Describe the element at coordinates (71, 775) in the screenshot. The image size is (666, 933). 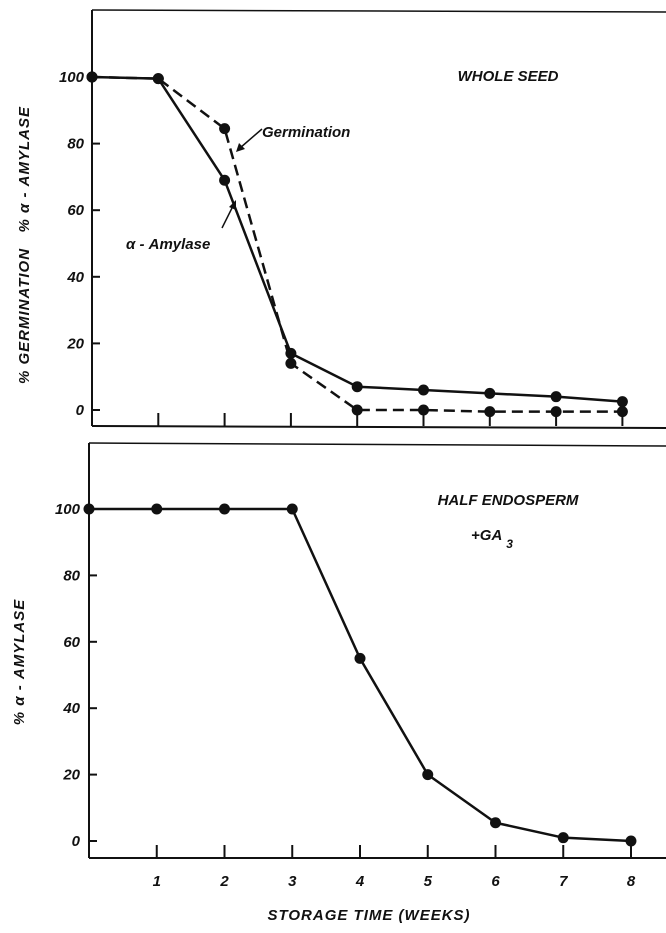
I see `bottom-y-tick-label-20: 20` at that location.